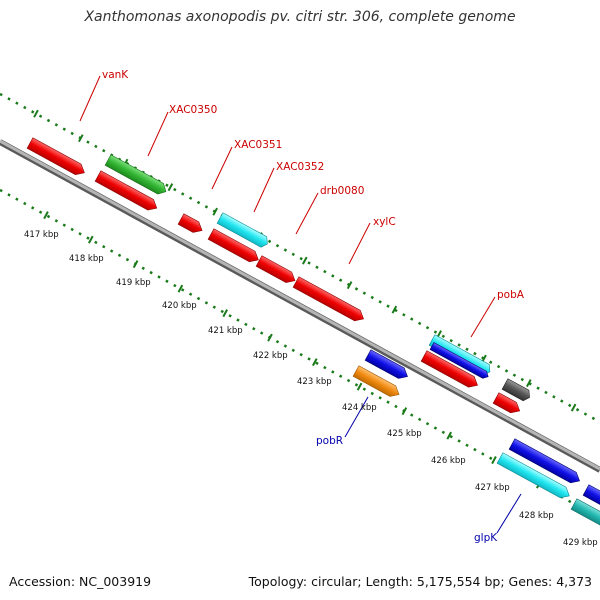 The width and height of the screenshot is (600, 600). What do you see at coordinates (536, 516) in the screenshot?
I see `tick-label: 428 kbp` at bounding box center [536, 516].